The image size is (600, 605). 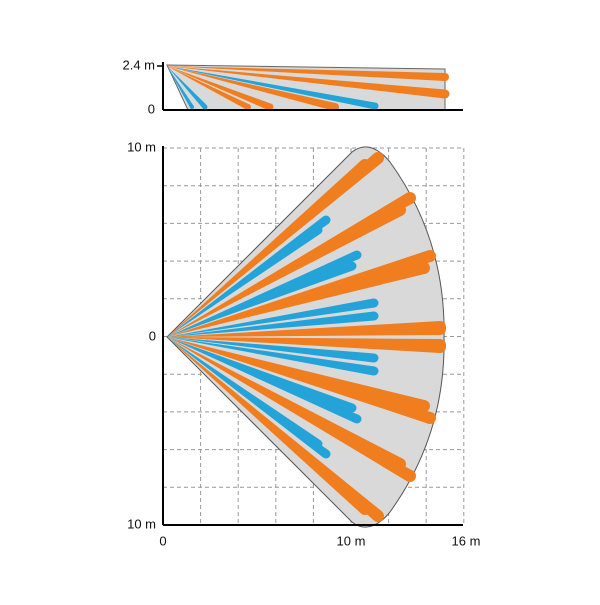 What do you see at coordinates (151, 108) in the screenshot?
I see `side-y-label: 0` at bounding box center [151, 108].